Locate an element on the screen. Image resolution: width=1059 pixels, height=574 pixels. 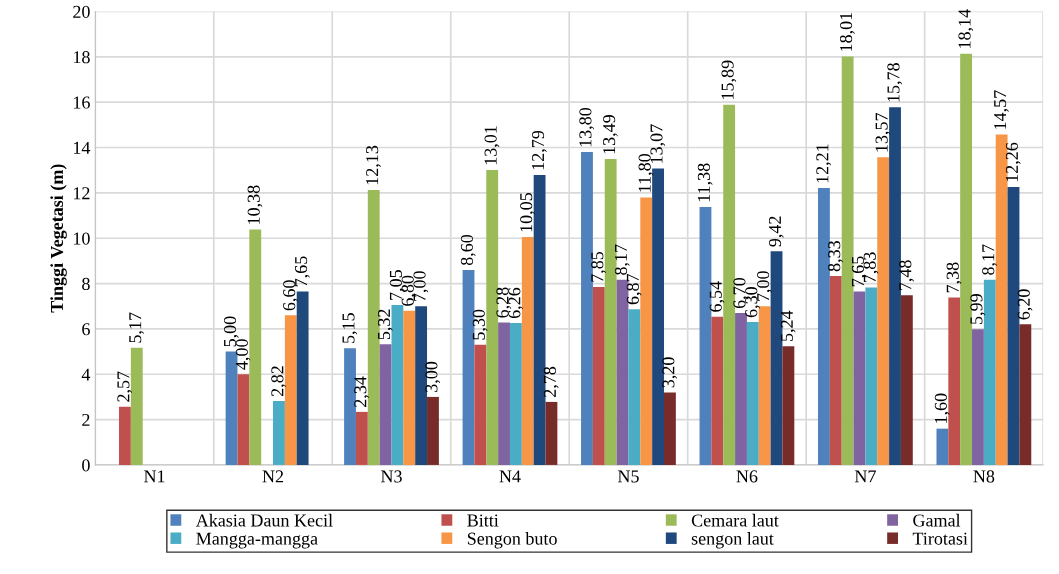
data-label: 5,32 is located at coordinates (385, 324).